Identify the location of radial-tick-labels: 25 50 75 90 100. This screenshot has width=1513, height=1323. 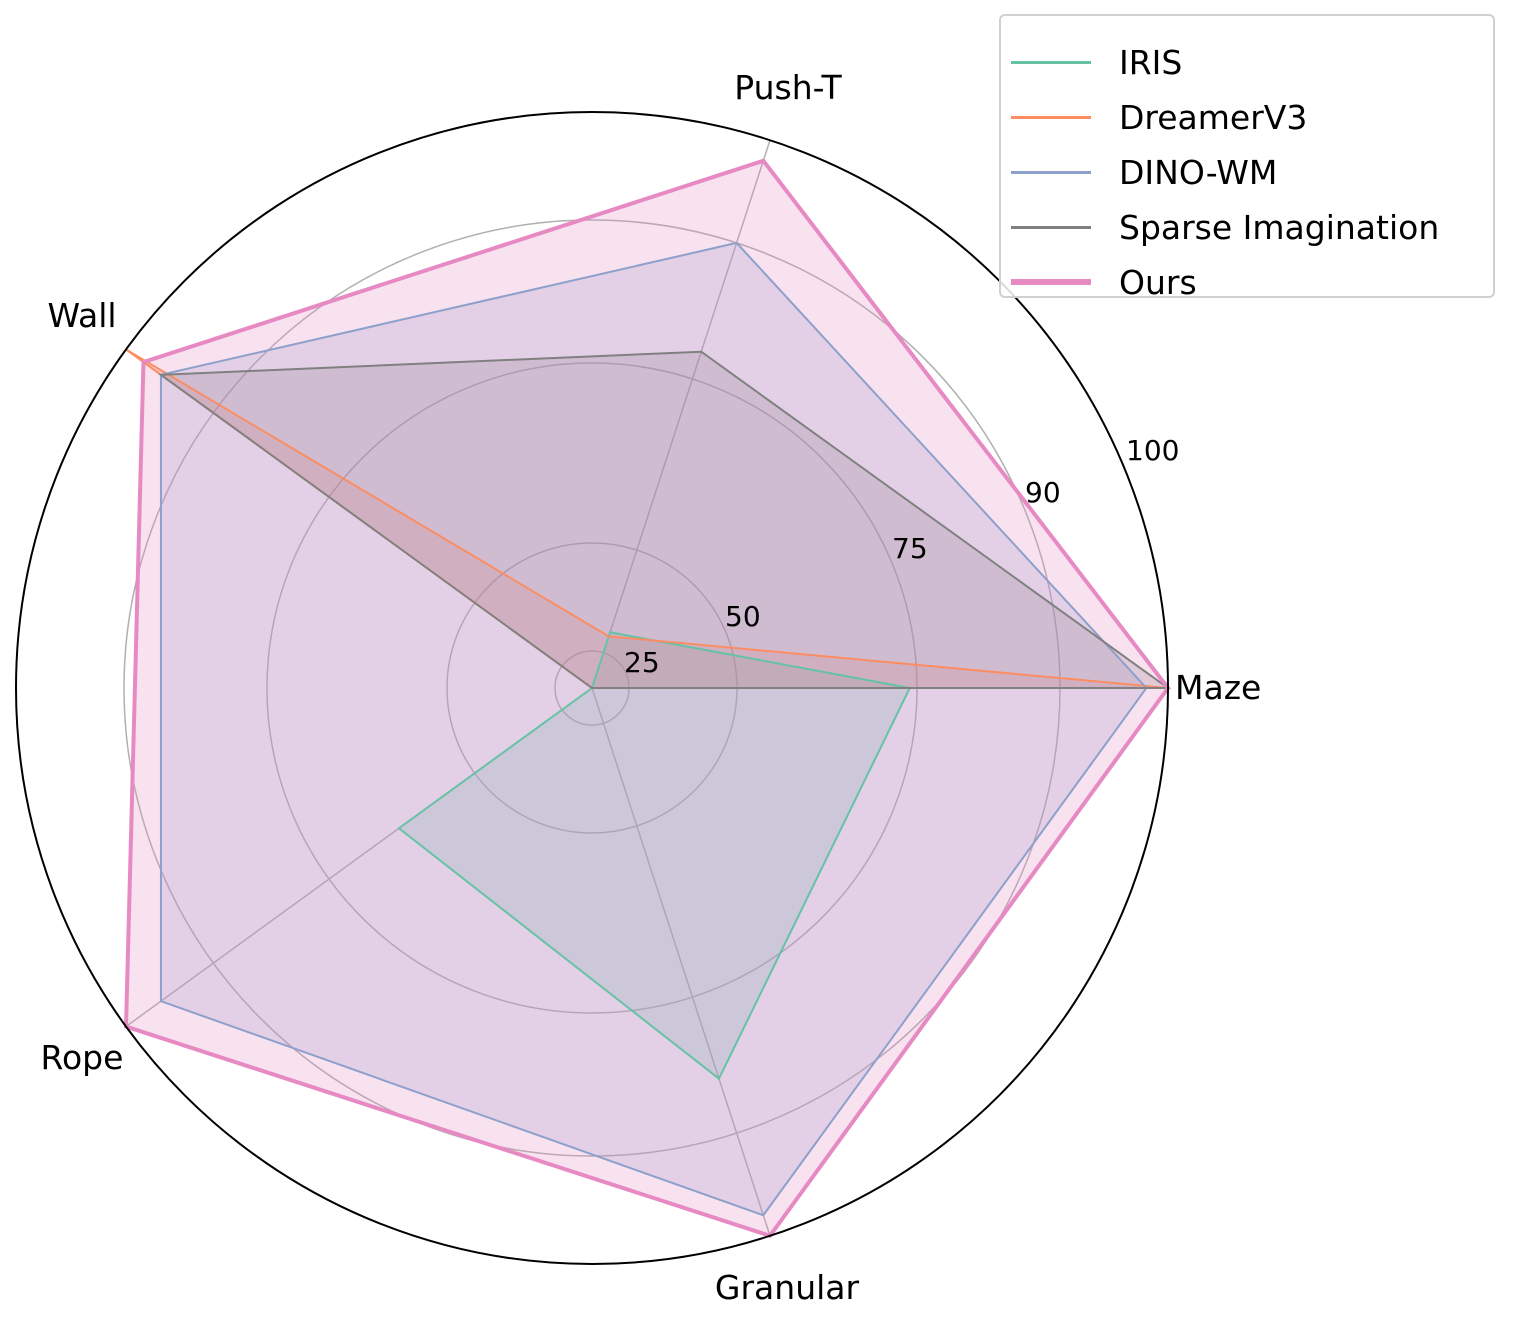
(901, 556).